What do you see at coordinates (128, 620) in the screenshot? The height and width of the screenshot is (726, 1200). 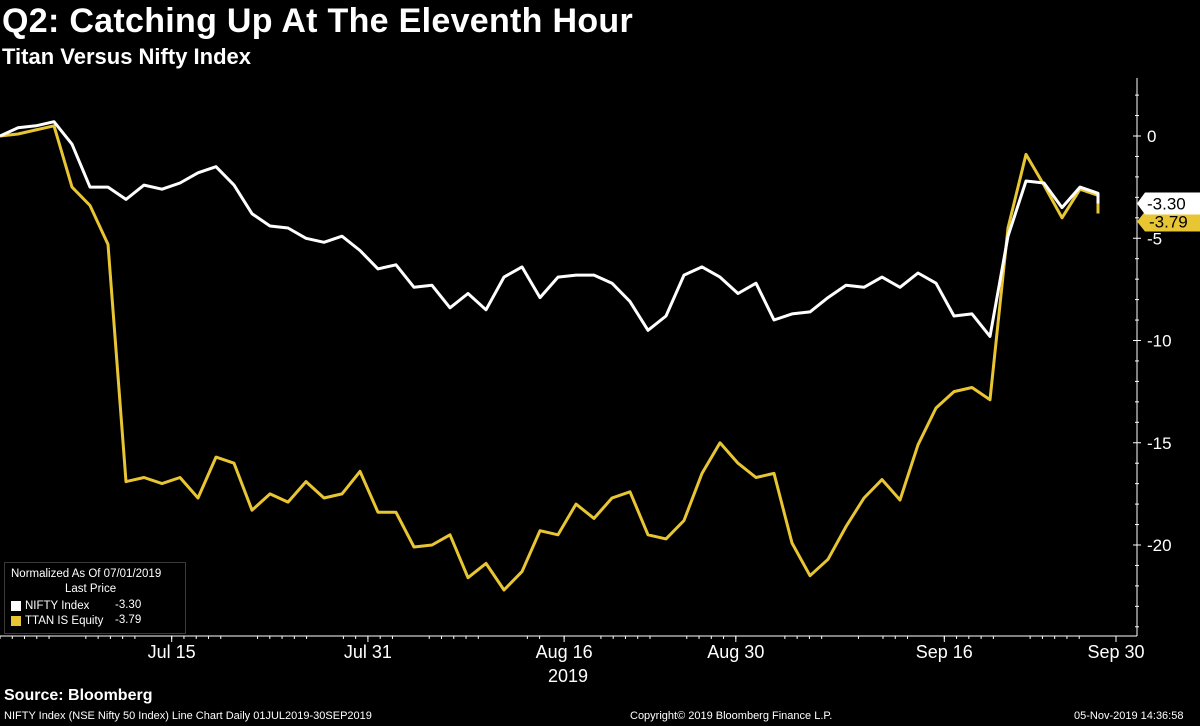 I see `legend-value-titan: -3.79` at bounding box center [128, 620].